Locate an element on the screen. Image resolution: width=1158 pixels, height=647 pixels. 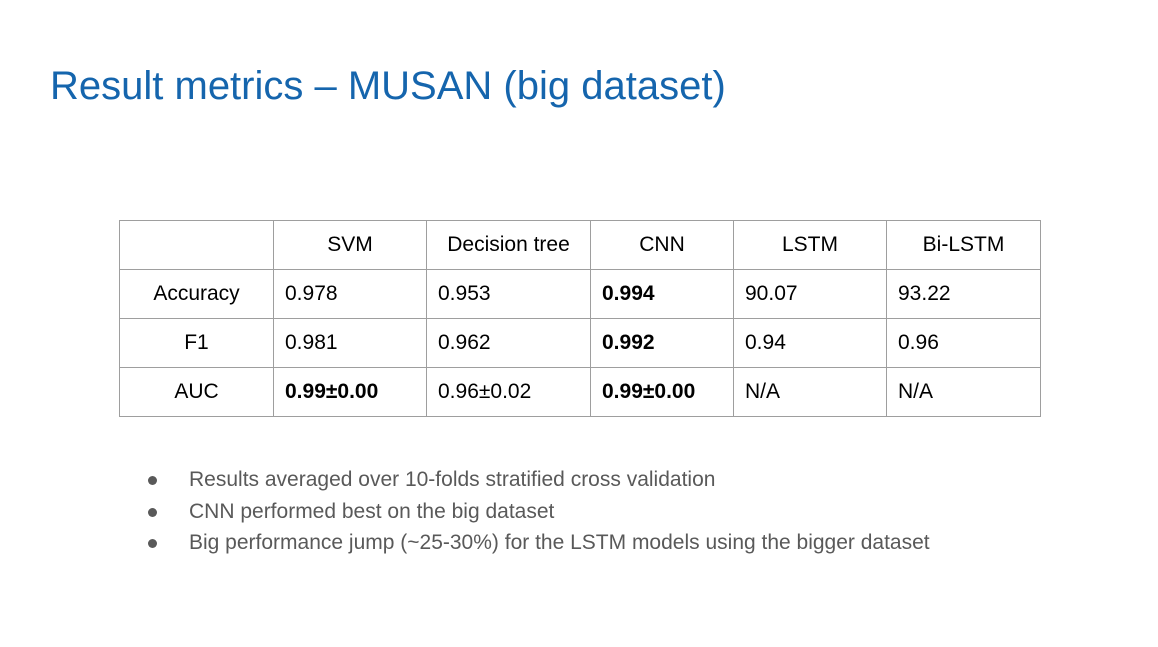
header-cell-cnn: CNN is located at coordinates (662, 245).